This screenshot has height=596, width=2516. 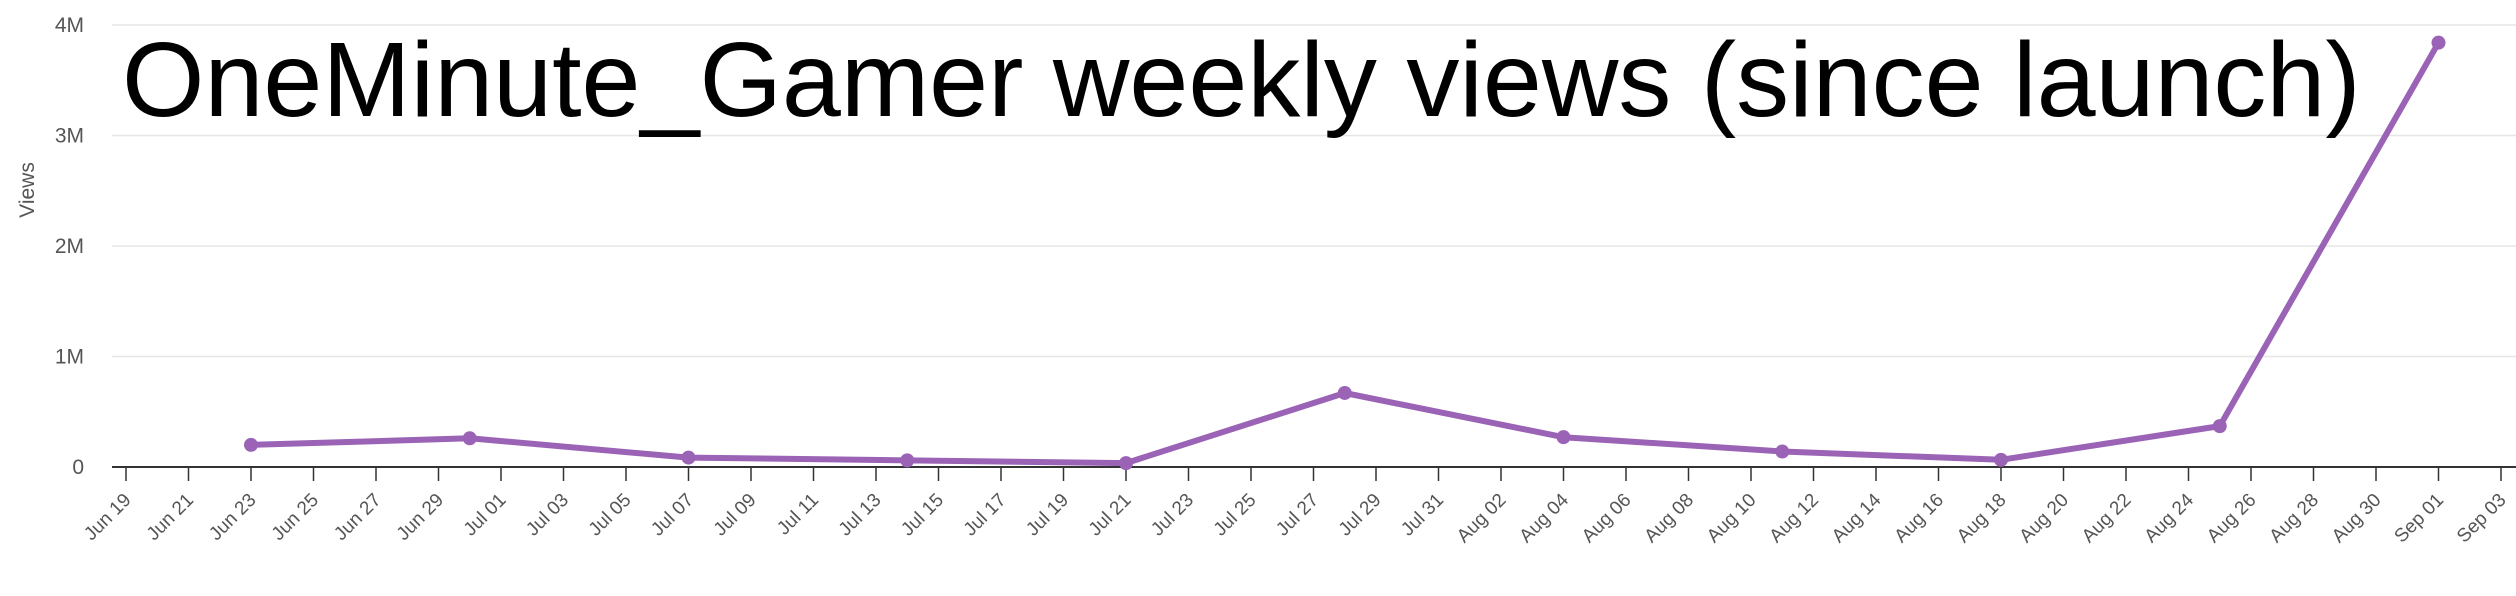 What do you see at coordinates (69, 25) in the screenshot?
I see `y-tick-label: 4M` at bounding box center [69, 25].